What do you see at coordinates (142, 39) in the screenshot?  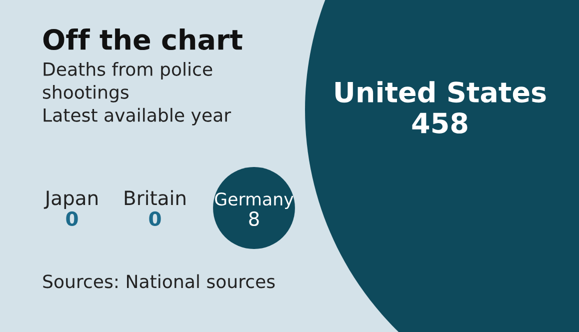 I see `text: Off the chart` at bounding box center [142, 39].